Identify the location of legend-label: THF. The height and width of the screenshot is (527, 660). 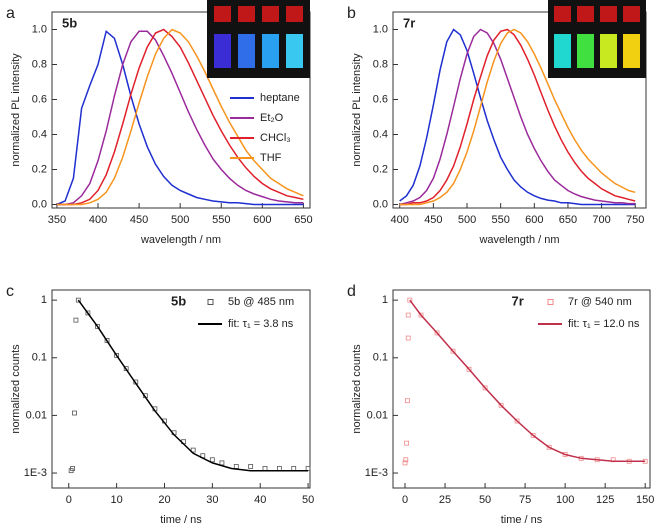
(271, 158).